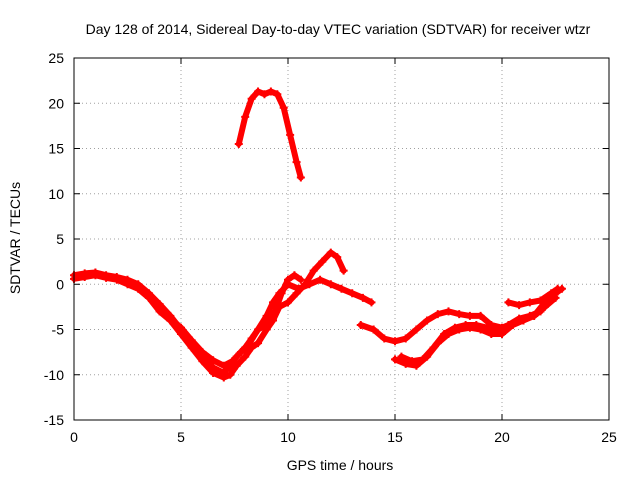 Image resolution: width=640 pixels, height=480 pixels. What do you see at coordinates (60, 284) in the screenshot?
I see `y-tick-label: 0` at bounding box center [60, 284].